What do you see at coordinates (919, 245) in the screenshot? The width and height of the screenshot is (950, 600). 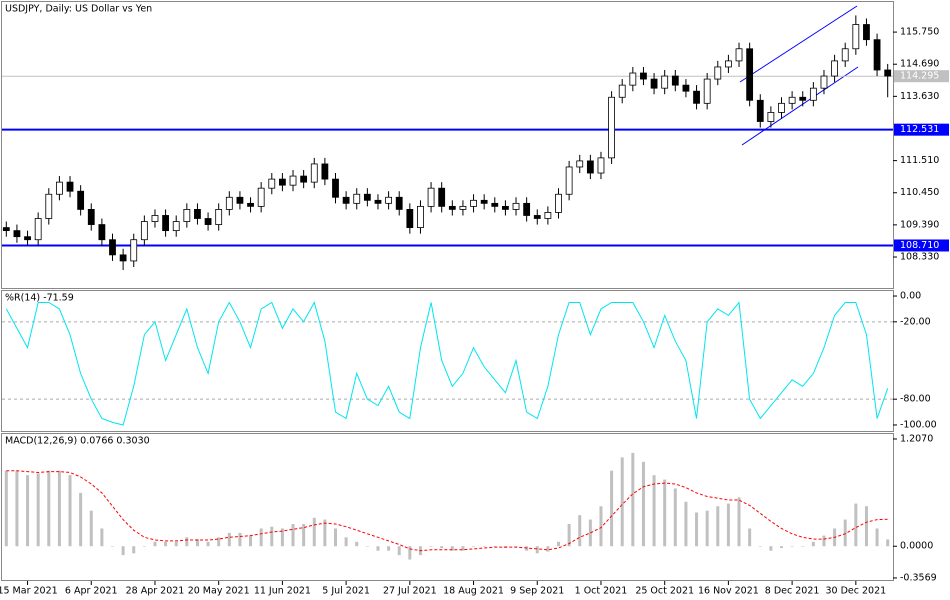 I see `level-label: 108.710` at bounding box center [919, 245].